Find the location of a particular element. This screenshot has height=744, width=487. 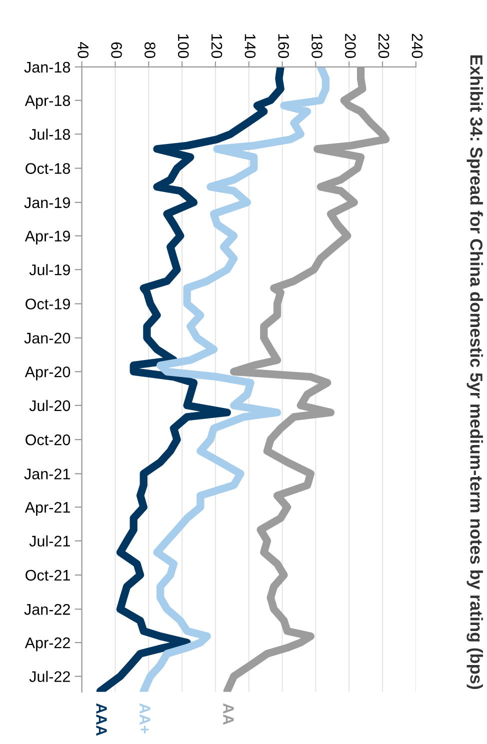

y-tick-label: Jul-18 is located at coordinates (49, 134).